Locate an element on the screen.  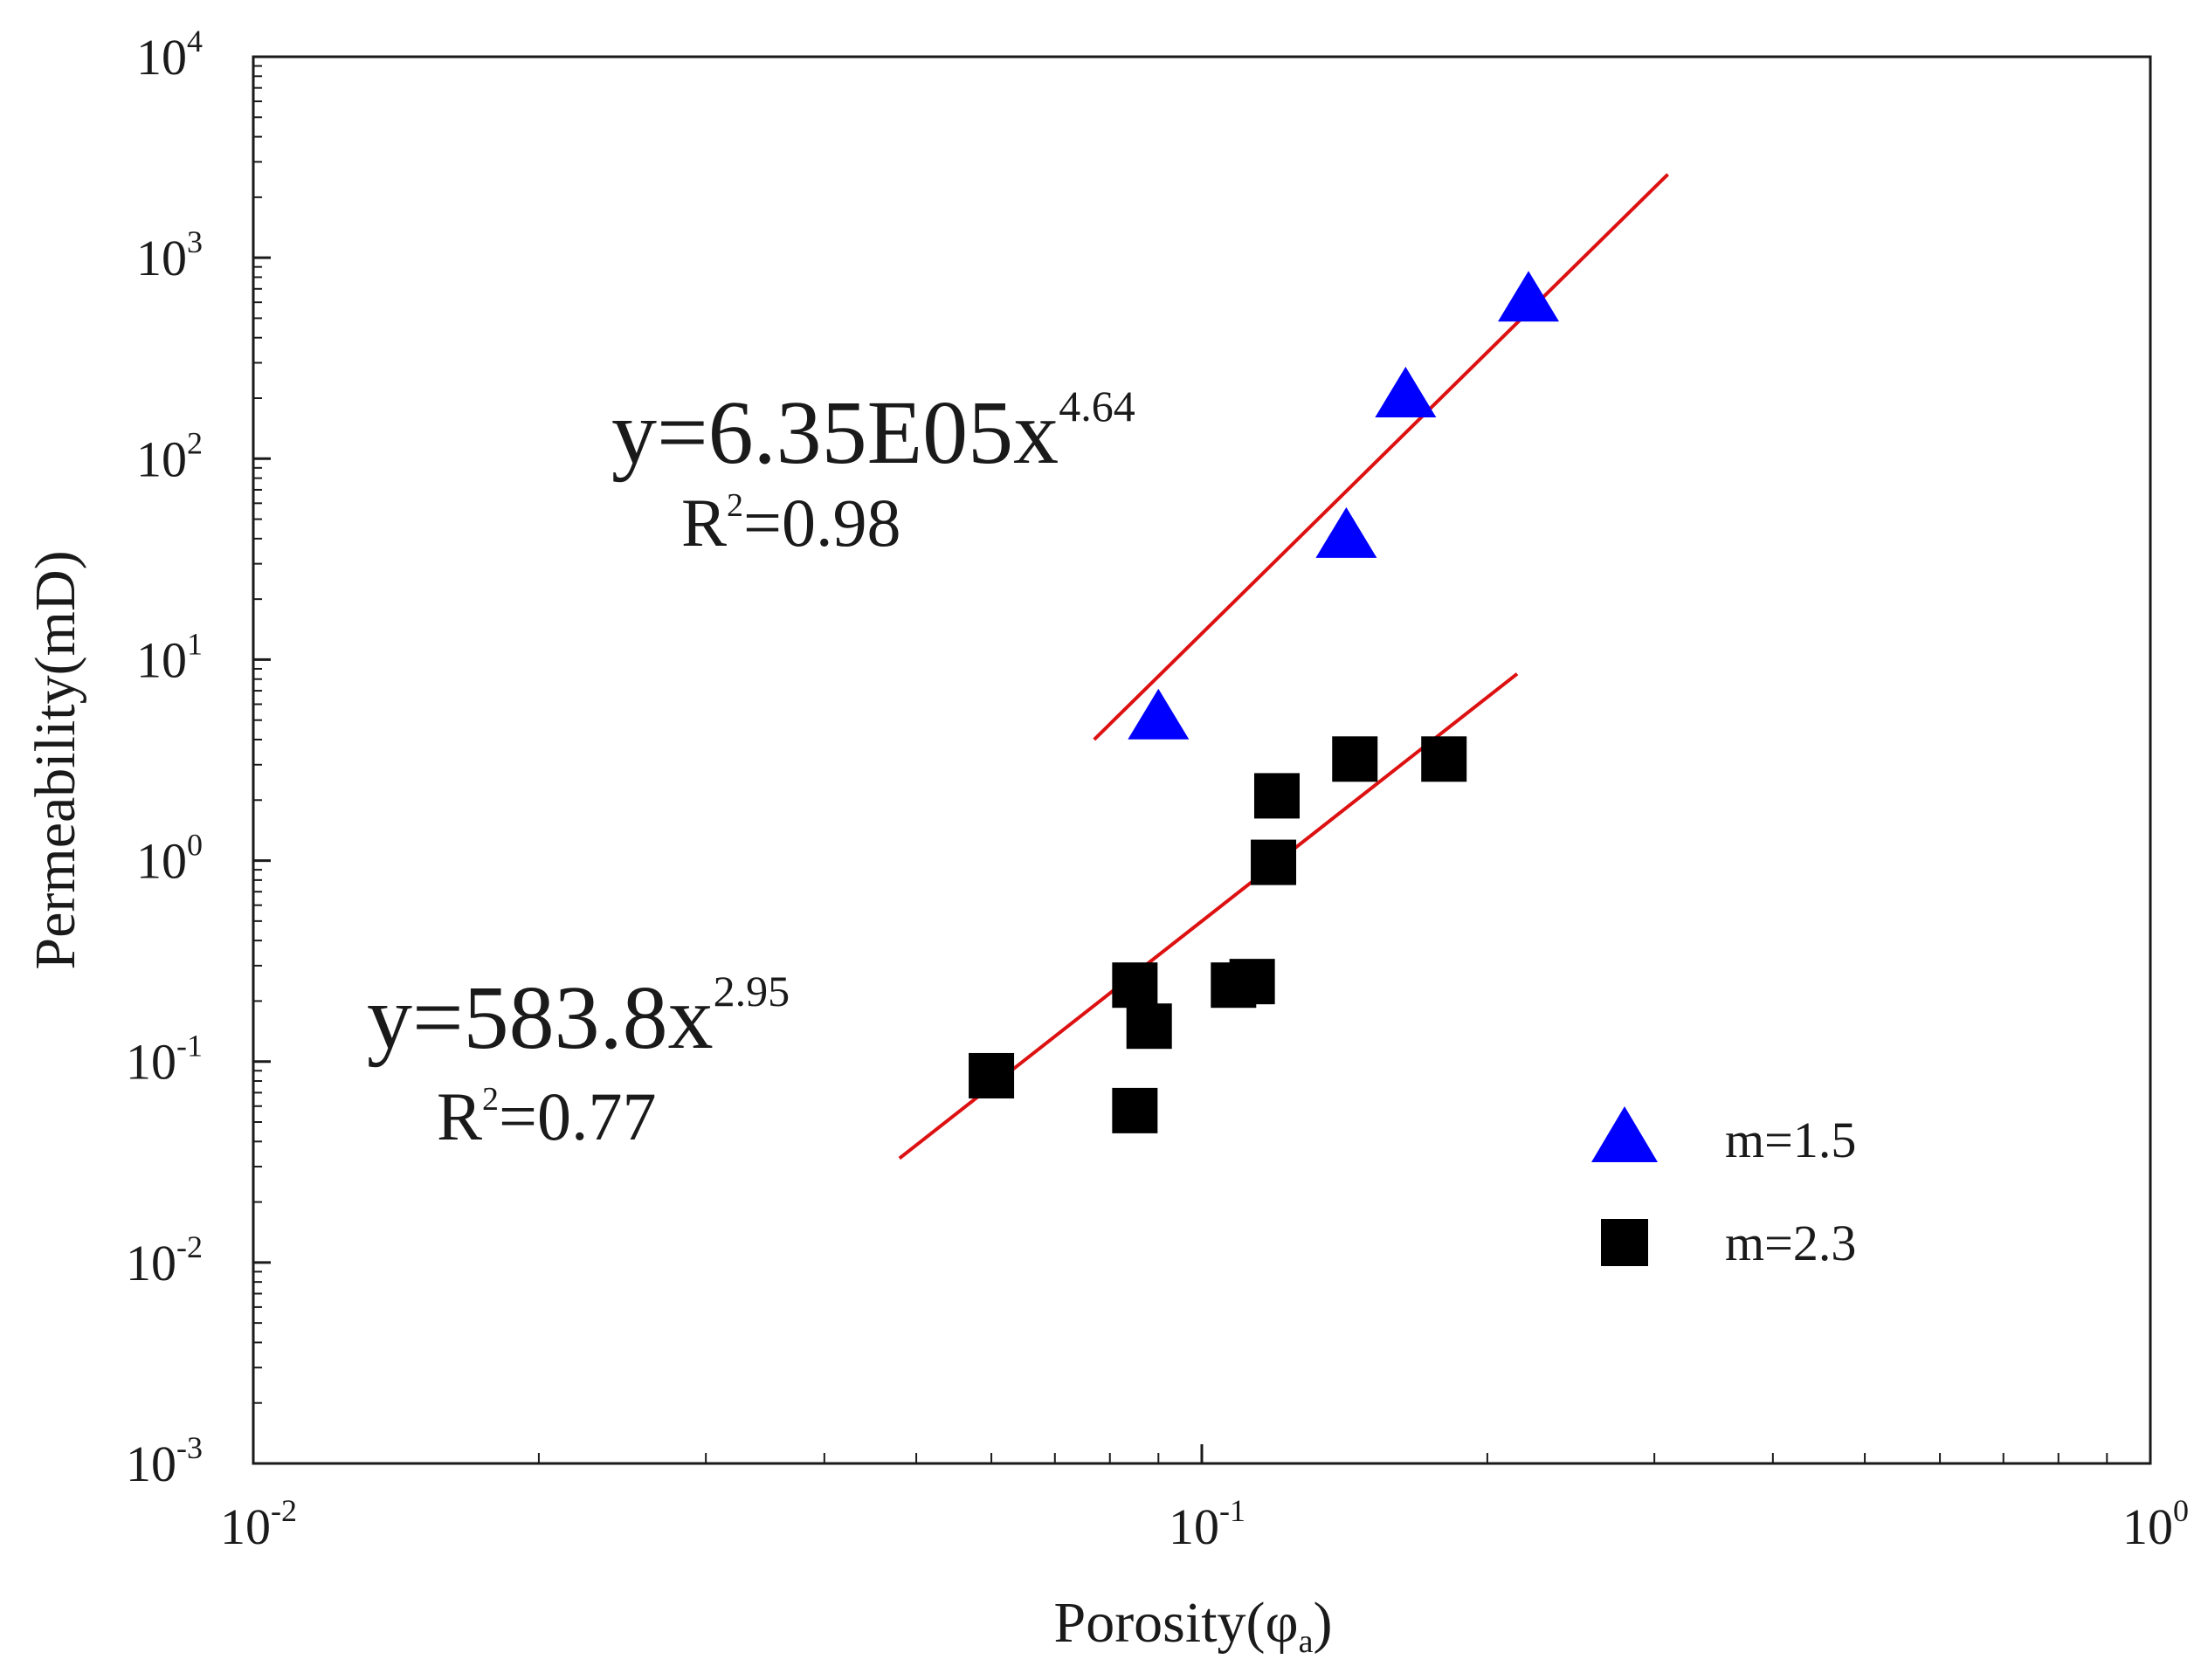
y-axis-title: Permeability(mD) is located at coordinates (55, 759).